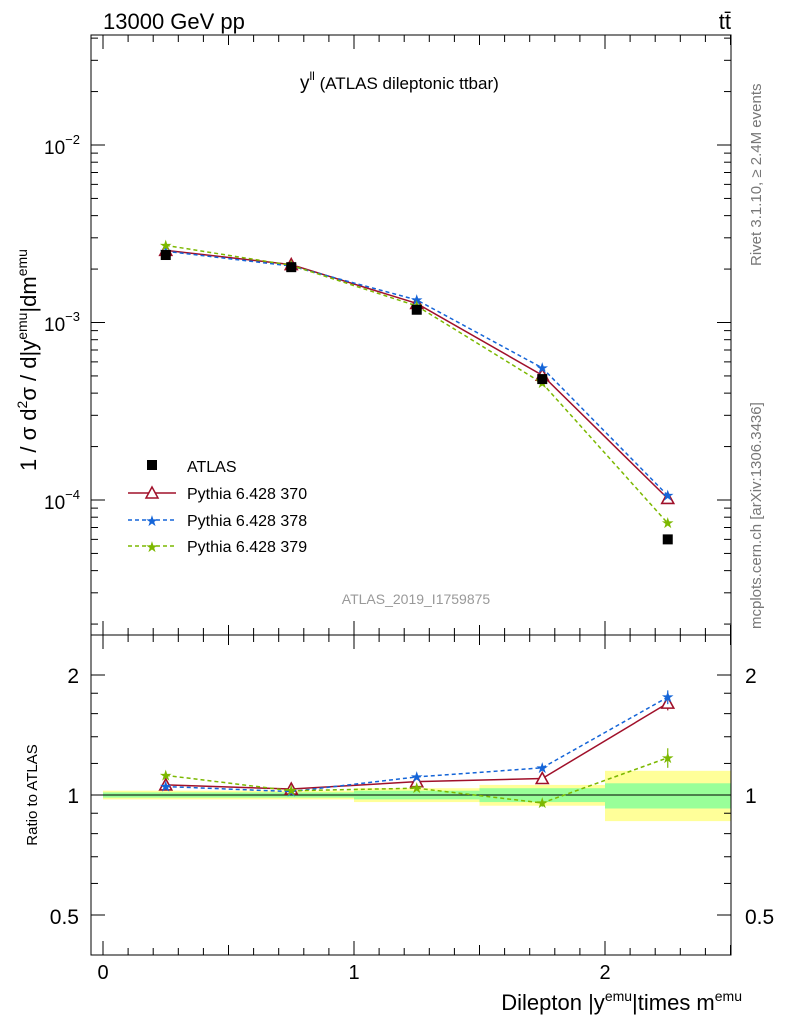 This screenshot has height=1024, width=786. What do you see at coordinates (73, 796) in the screenshot?
I see `ratio-tick-1-left: 1` at bounding box center [73, 796].